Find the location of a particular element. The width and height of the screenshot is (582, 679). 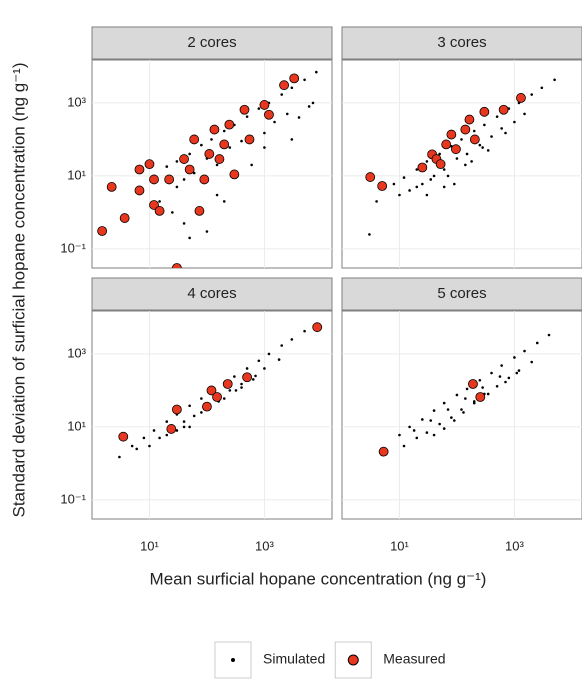

x-tick-label: 10¹ is located at coordinates (149, 545).